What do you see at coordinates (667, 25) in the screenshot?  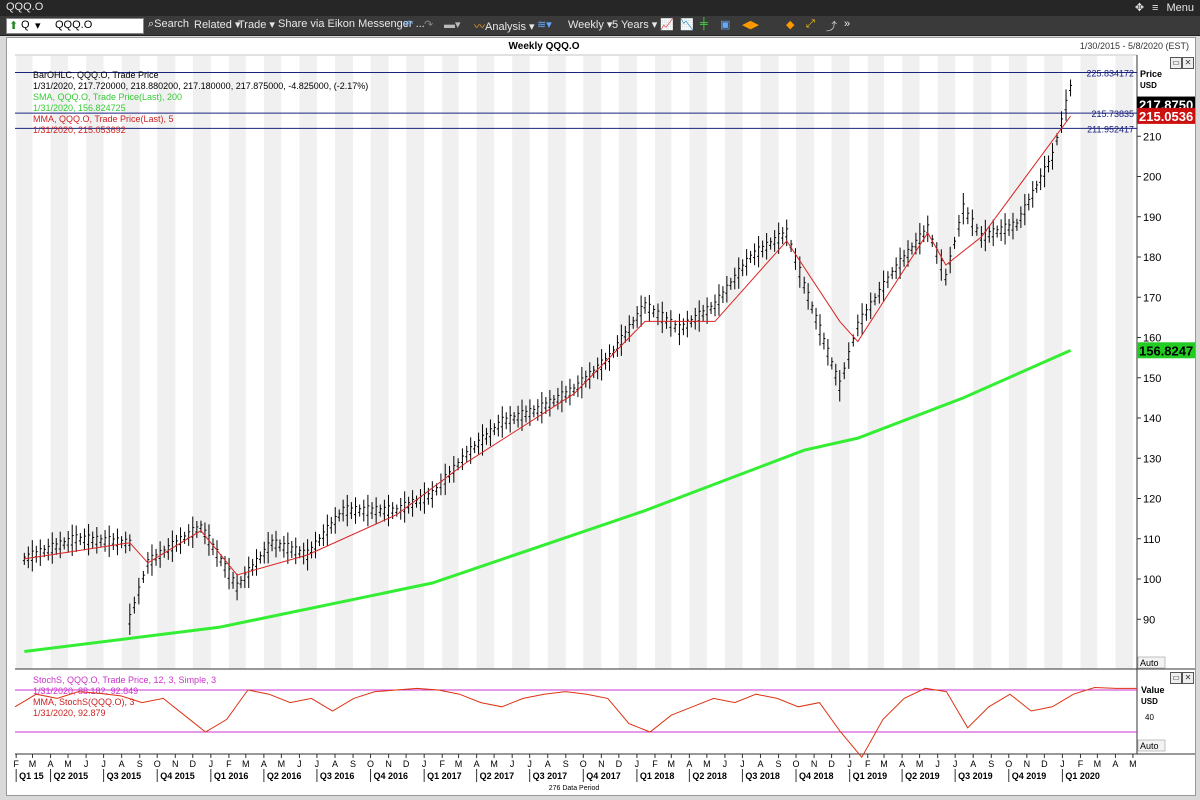 I see `line-chart-icon: 📈` at bounding box center [667, 25].